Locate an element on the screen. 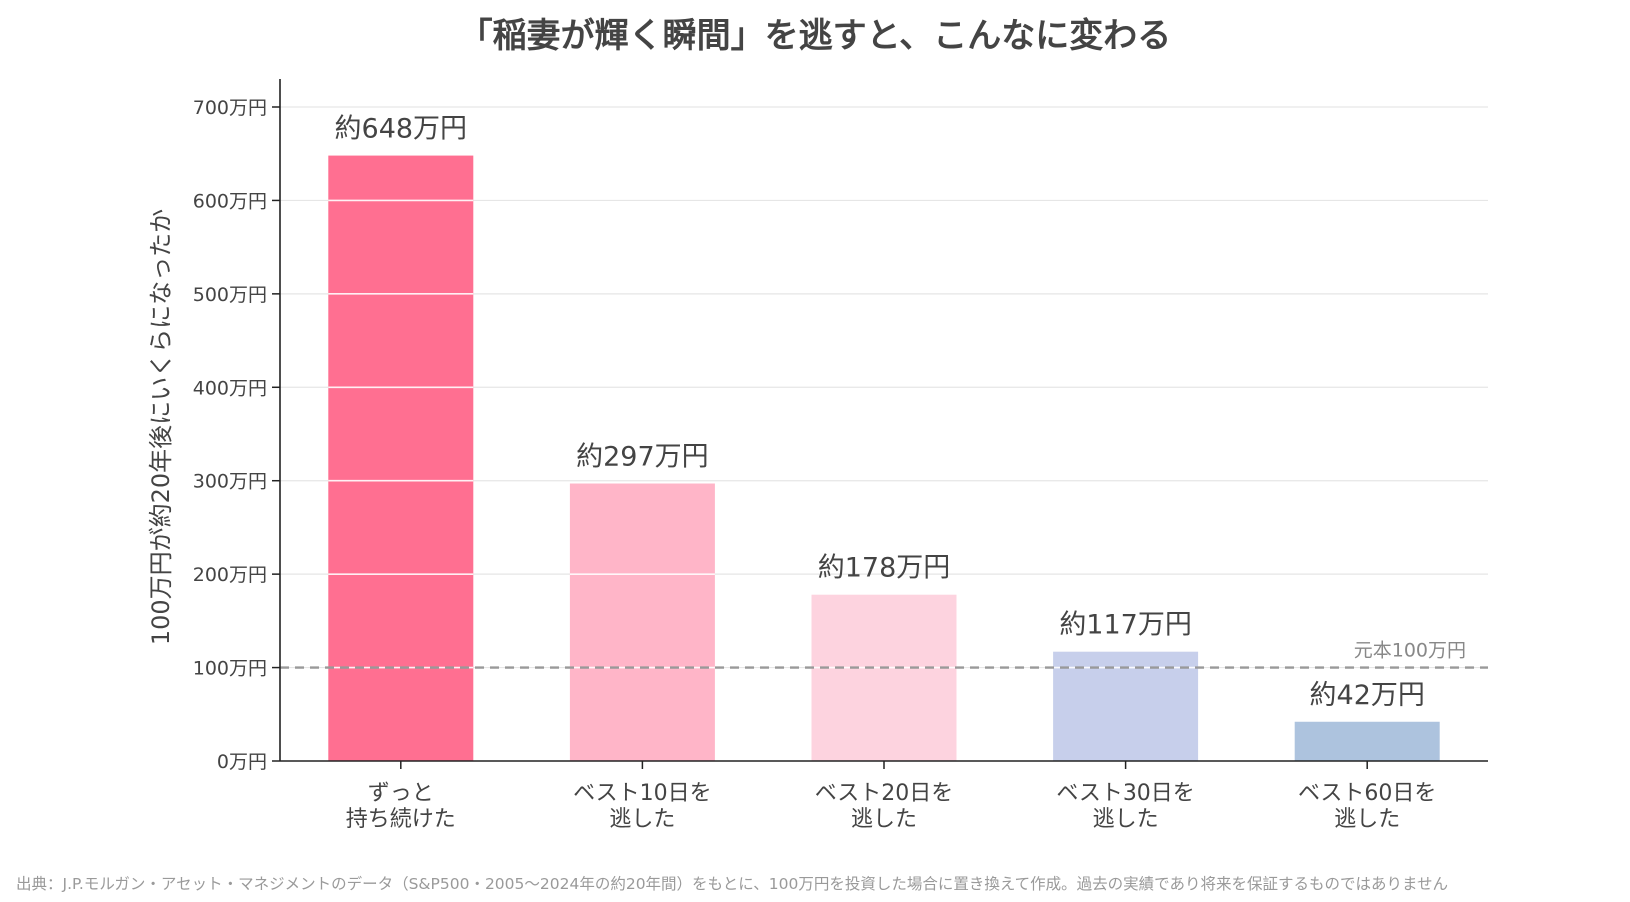 The image size is (1630, 902). y-axis-title: 100万円が約20年後にいくらになったか is located at coordinates (161, 427).